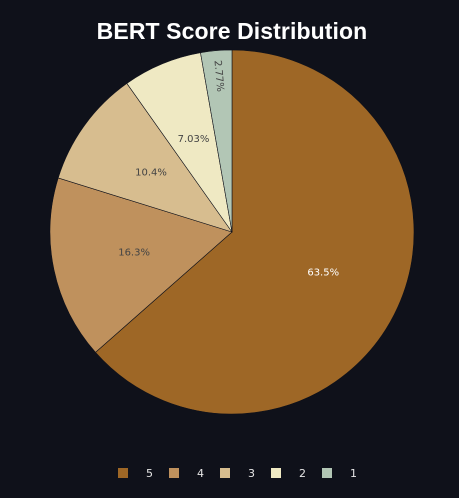 This screenshot has height=498, width=459. I want to click on slice-label-3: 10.4%, so click(151, 173).